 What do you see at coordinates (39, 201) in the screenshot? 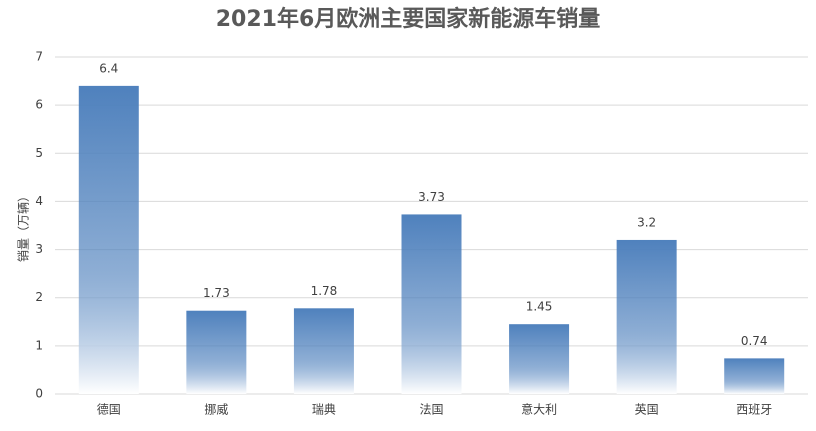
I see `y-tick-label: 4` at bounding box center [39, 201].